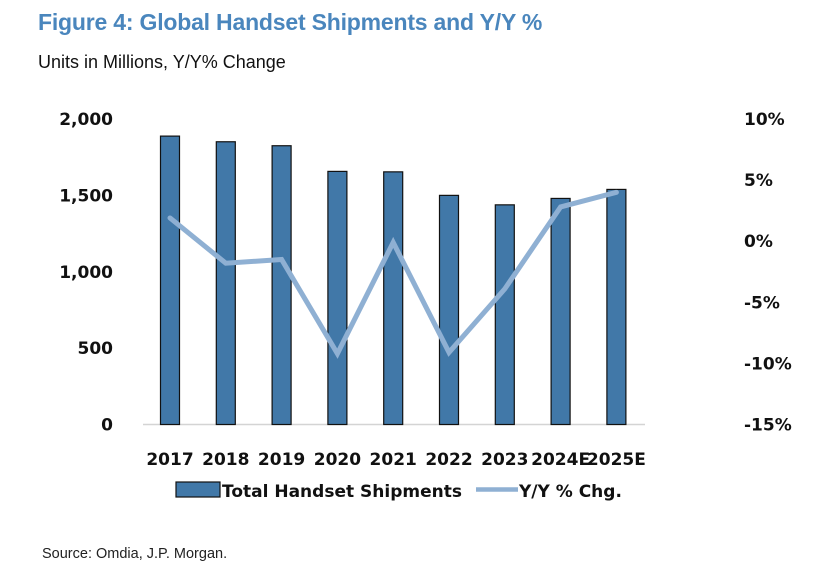 The width and height of the screenshot is (820, 580). Describe the element at coordinates (504, 460) in the screenshot. I see `x-tick-label: 2023` at that location.